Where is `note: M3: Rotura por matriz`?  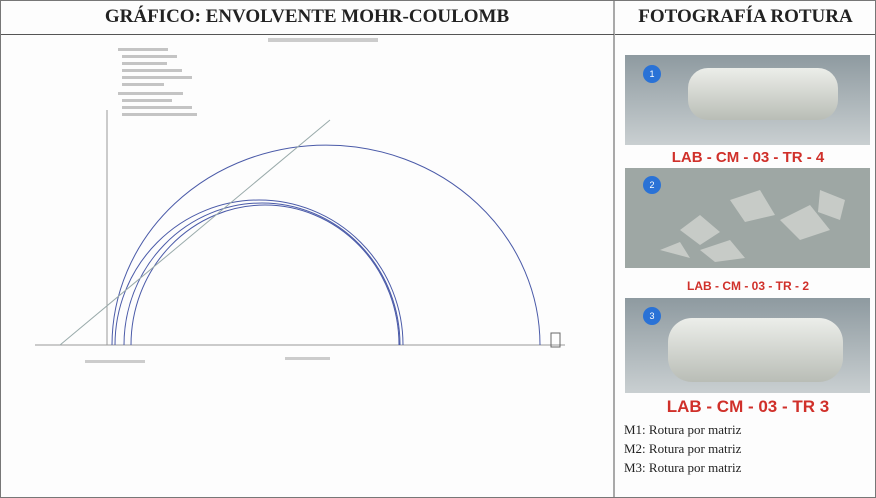
note: M3: Rotura por matriz is located at coordinates (683, 467).